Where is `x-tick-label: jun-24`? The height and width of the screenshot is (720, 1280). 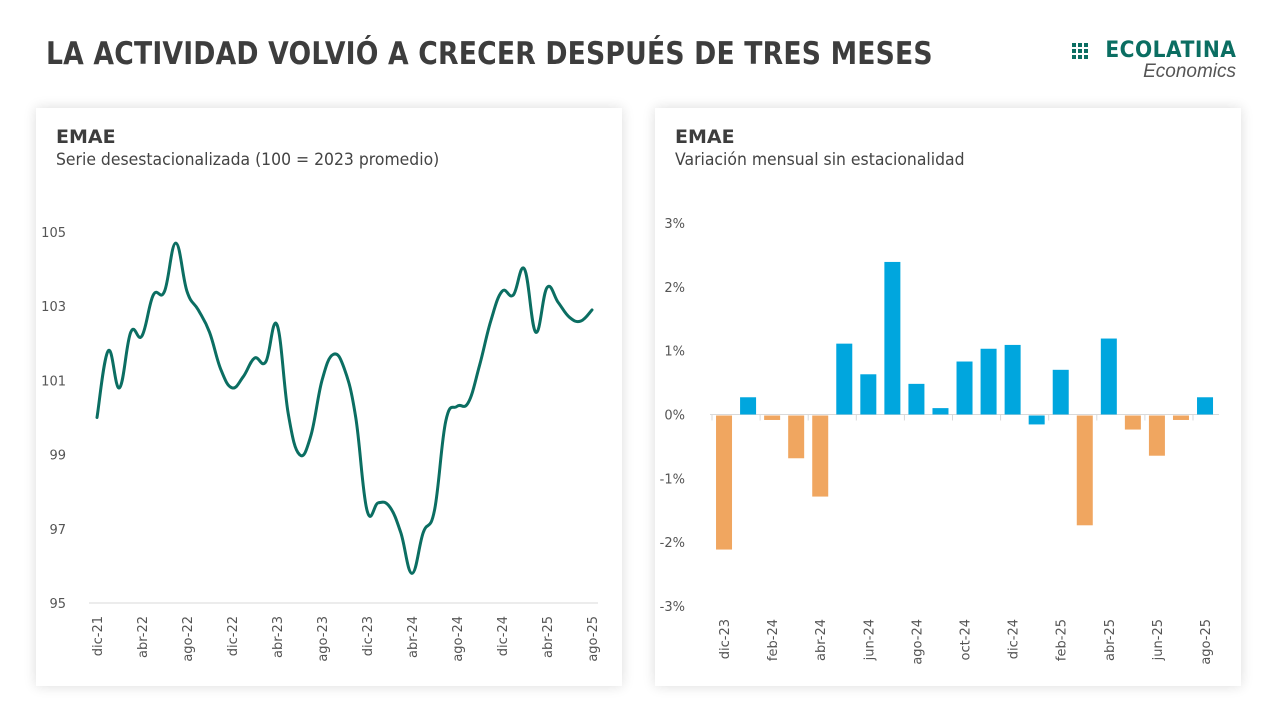
x-tick-label: jun-24 is located at coordinates (869, 640).